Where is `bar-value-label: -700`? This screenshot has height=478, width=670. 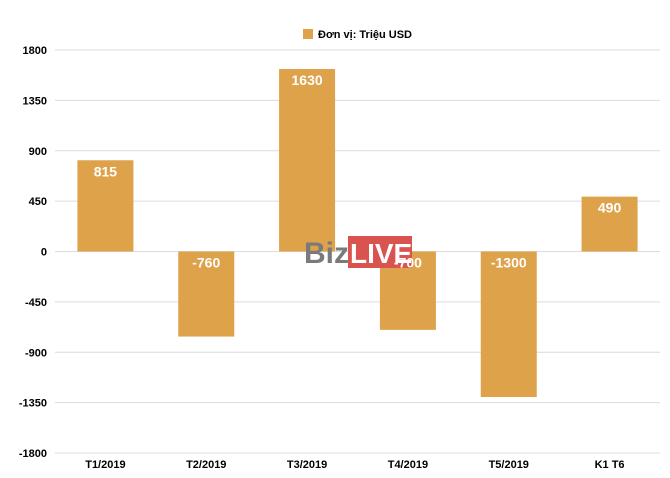
bar-value-label: -700 is located at coordinates (408, 263).